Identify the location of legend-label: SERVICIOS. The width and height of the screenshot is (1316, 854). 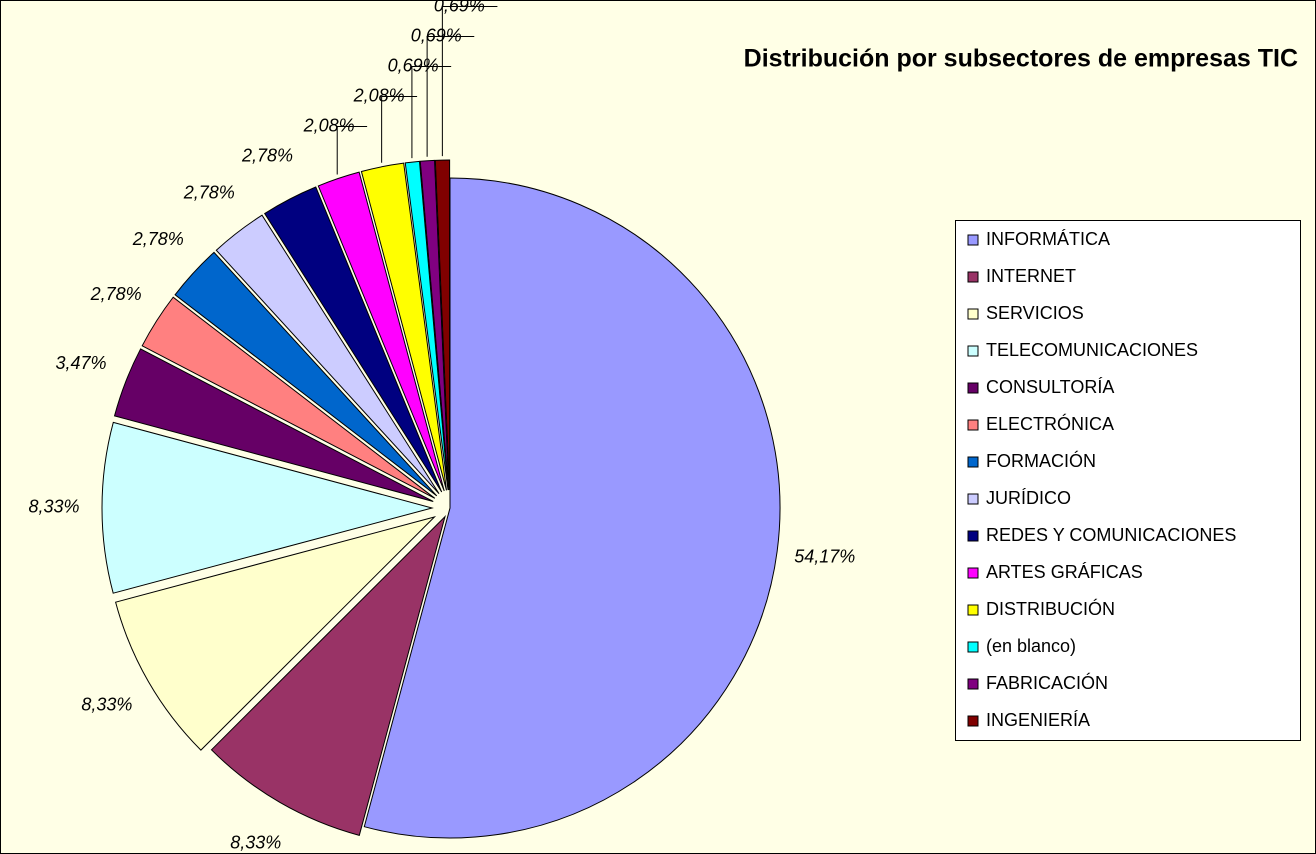
(1035, 313).